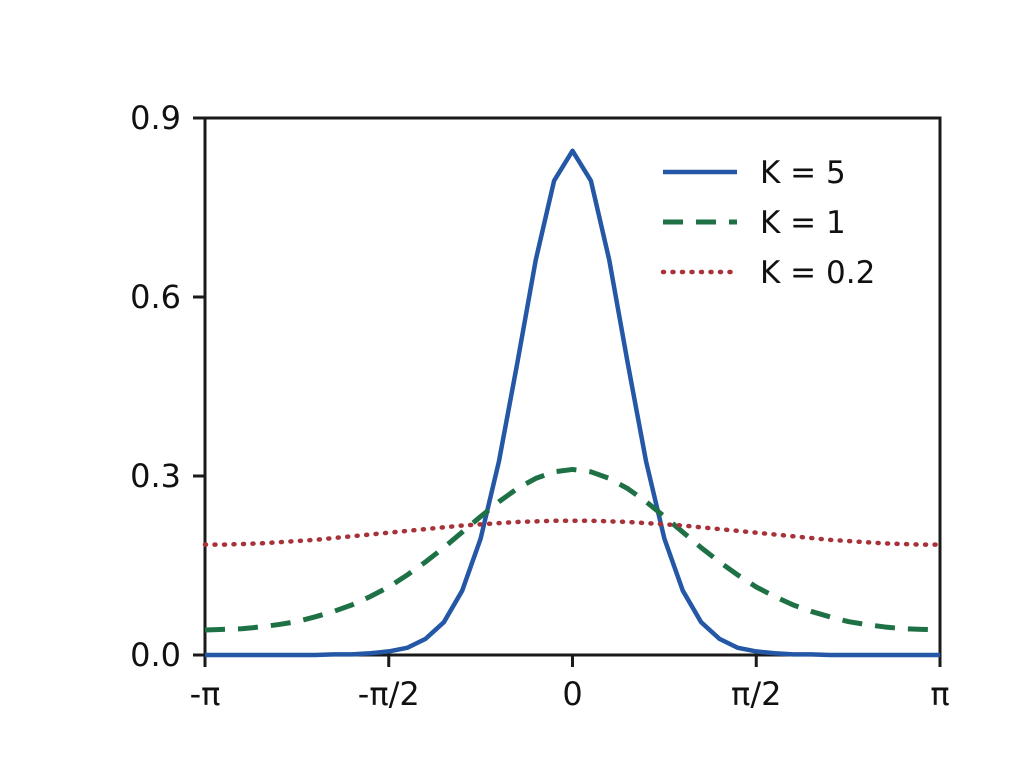  I want to click on x-tick-label: π, so click(939, 694).